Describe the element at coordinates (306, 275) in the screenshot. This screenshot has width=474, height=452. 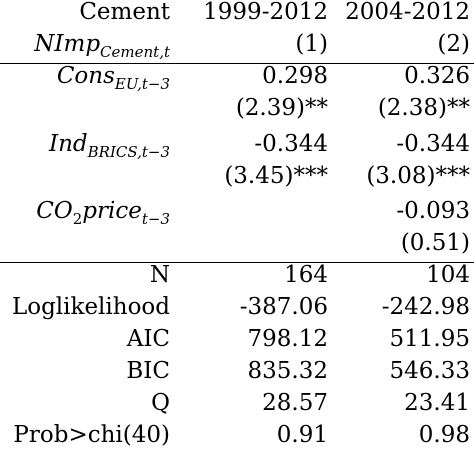
I see `stat-n-col1: 164` at that location.